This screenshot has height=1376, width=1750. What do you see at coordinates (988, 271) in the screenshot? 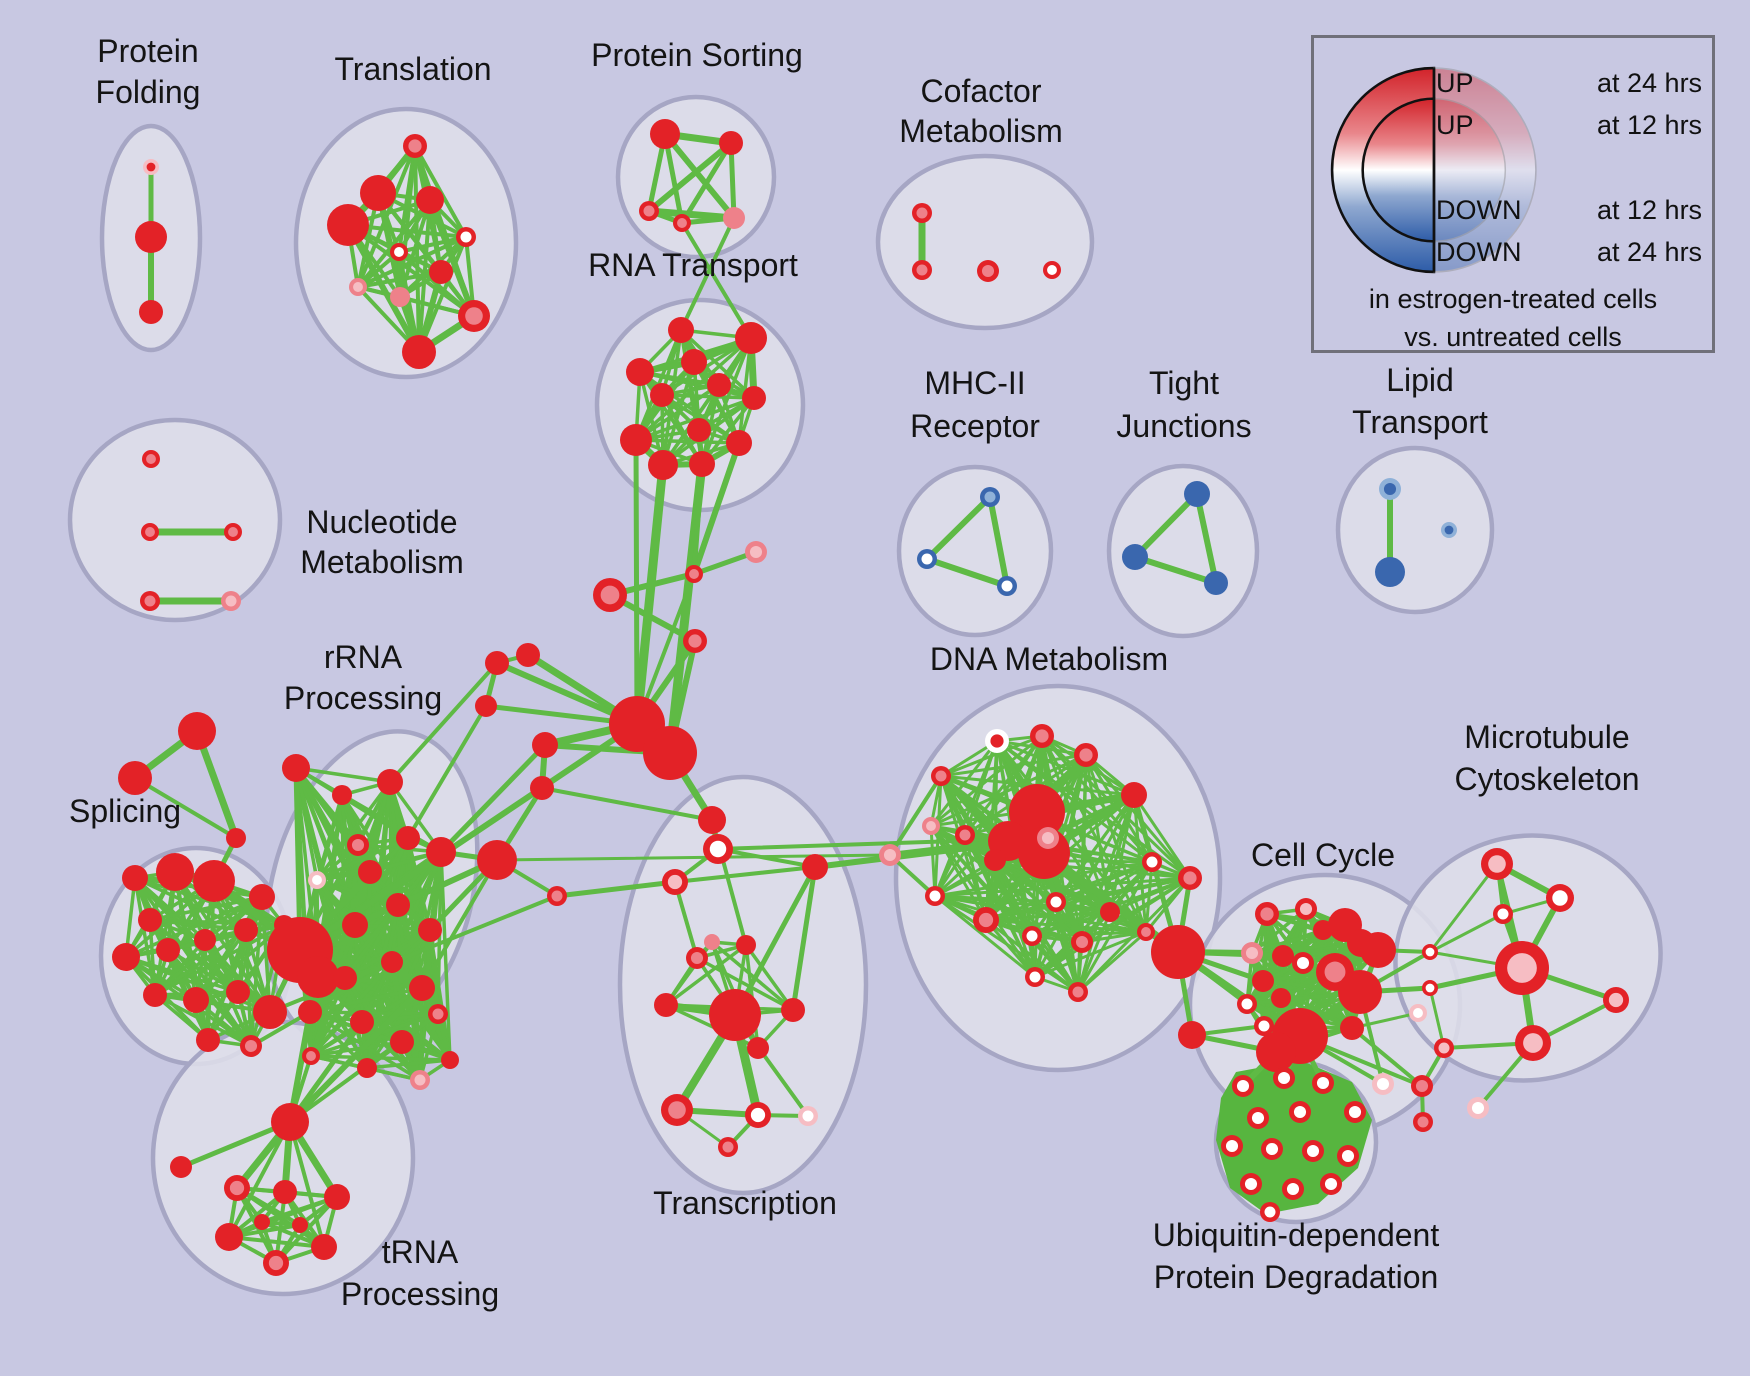
I see `node-cofactor-2-core` at bounding box center [988, 271].